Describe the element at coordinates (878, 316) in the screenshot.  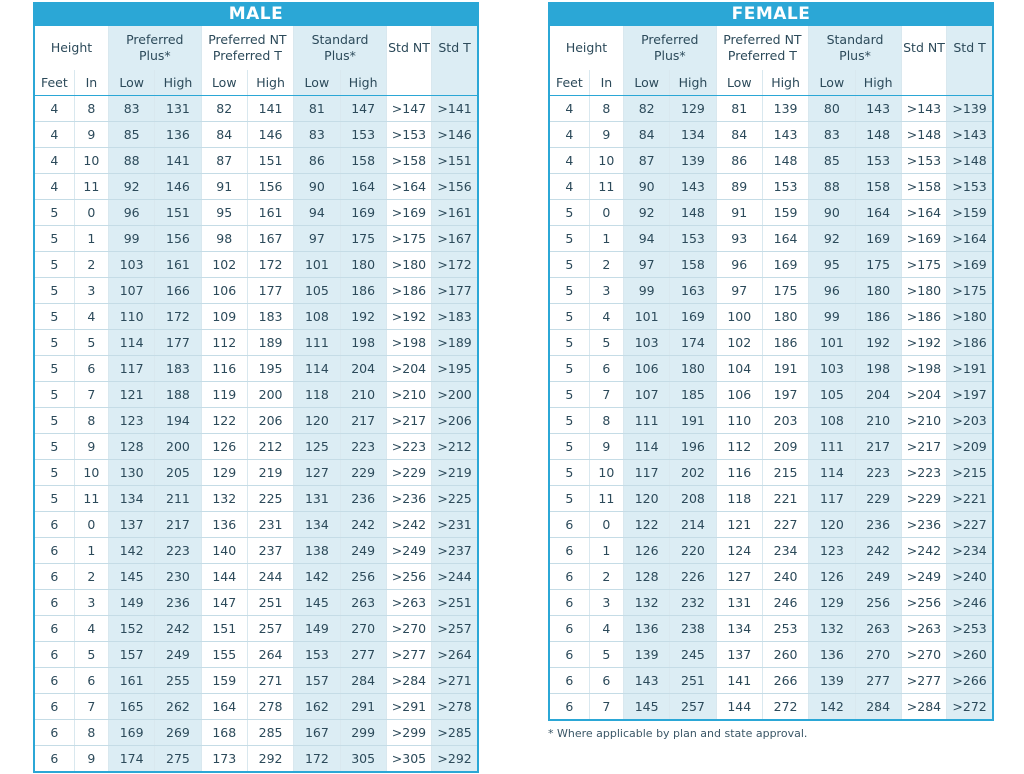
I see `table-cell: 186` at that location.